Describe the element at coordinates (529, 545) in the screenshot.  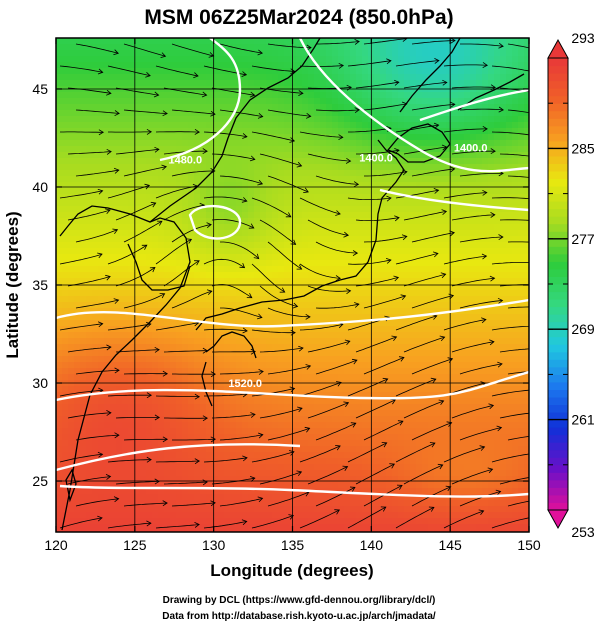
I see `x-tick-label: 150` at that location.